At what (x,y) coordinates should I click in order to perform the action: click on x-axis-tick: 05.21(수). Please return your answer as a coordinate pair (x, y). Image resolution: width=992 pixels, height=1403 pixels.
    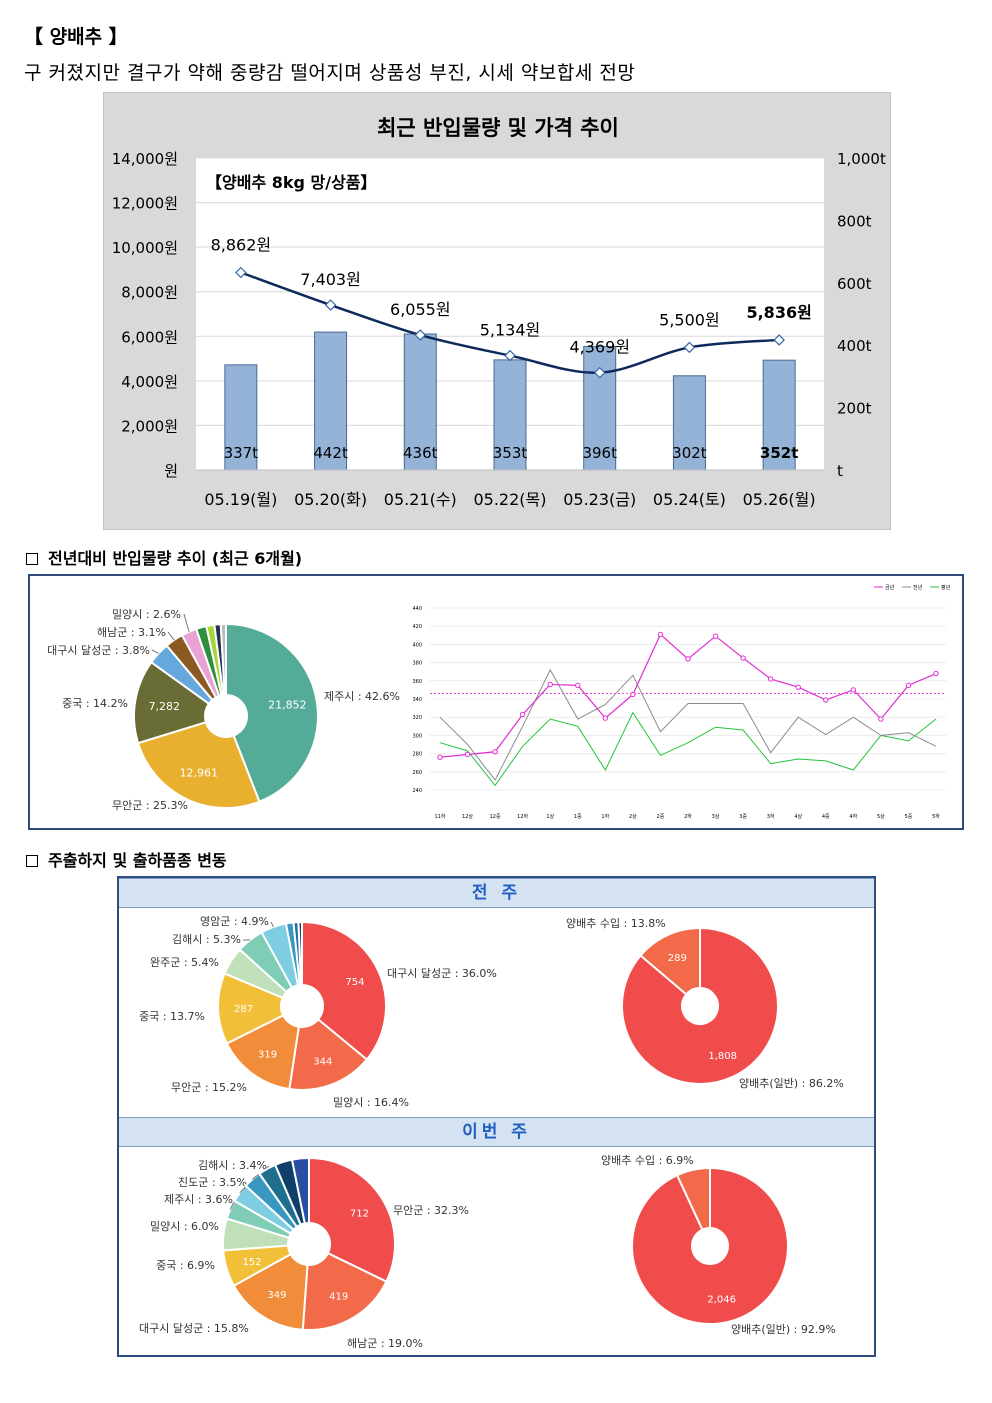
    Looking at the image, I should click on (420, 499).